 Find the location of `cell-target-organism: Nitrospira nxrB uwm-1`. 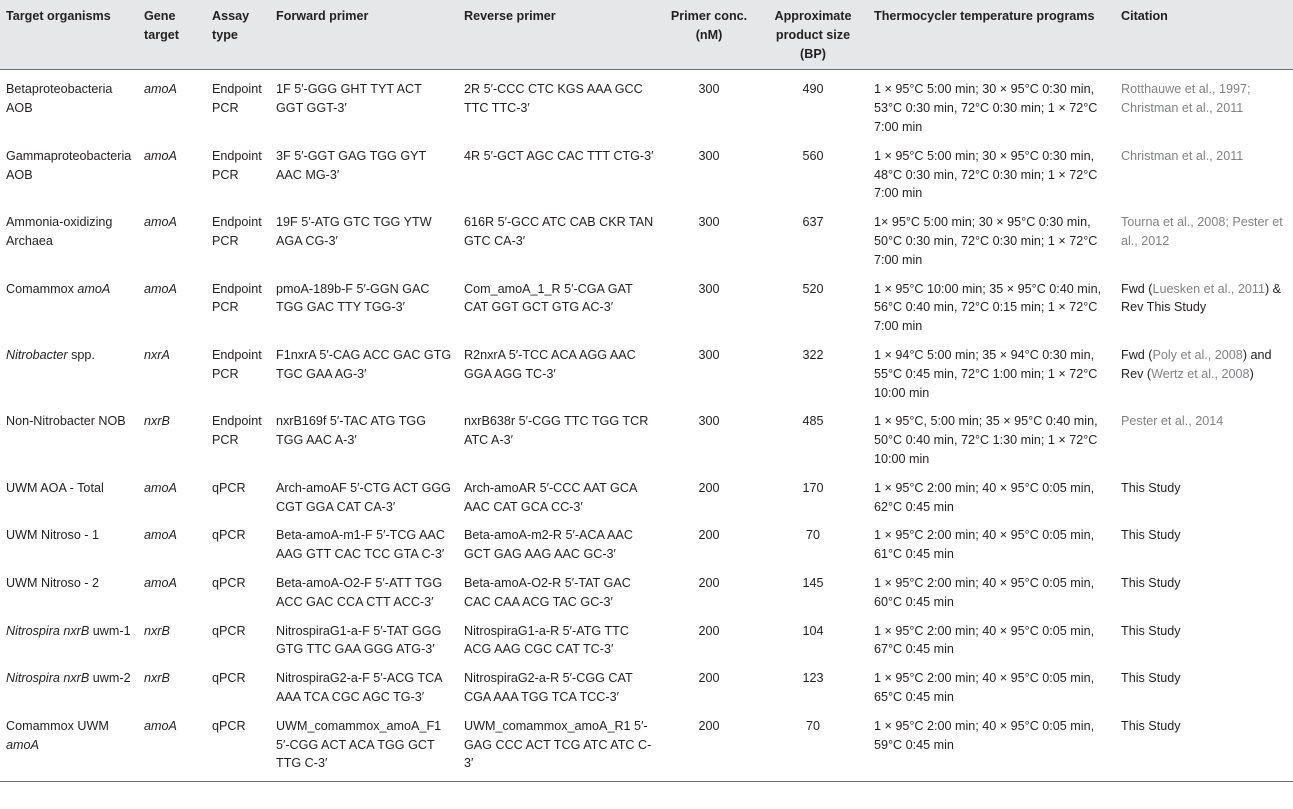

cell-target-organism: Nitrospira nxrB uwm-1 is located at coordinates (69, 636).